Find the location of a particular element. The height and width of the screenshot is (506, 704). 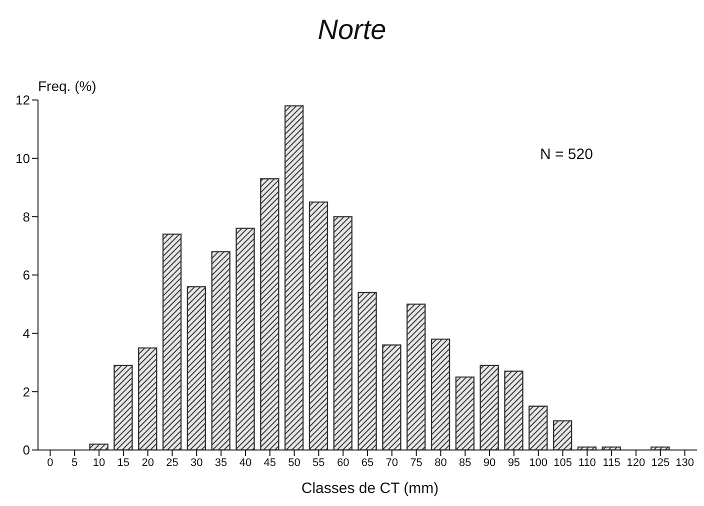

x-tick-label: 5 is located at coordinates (75, 462).